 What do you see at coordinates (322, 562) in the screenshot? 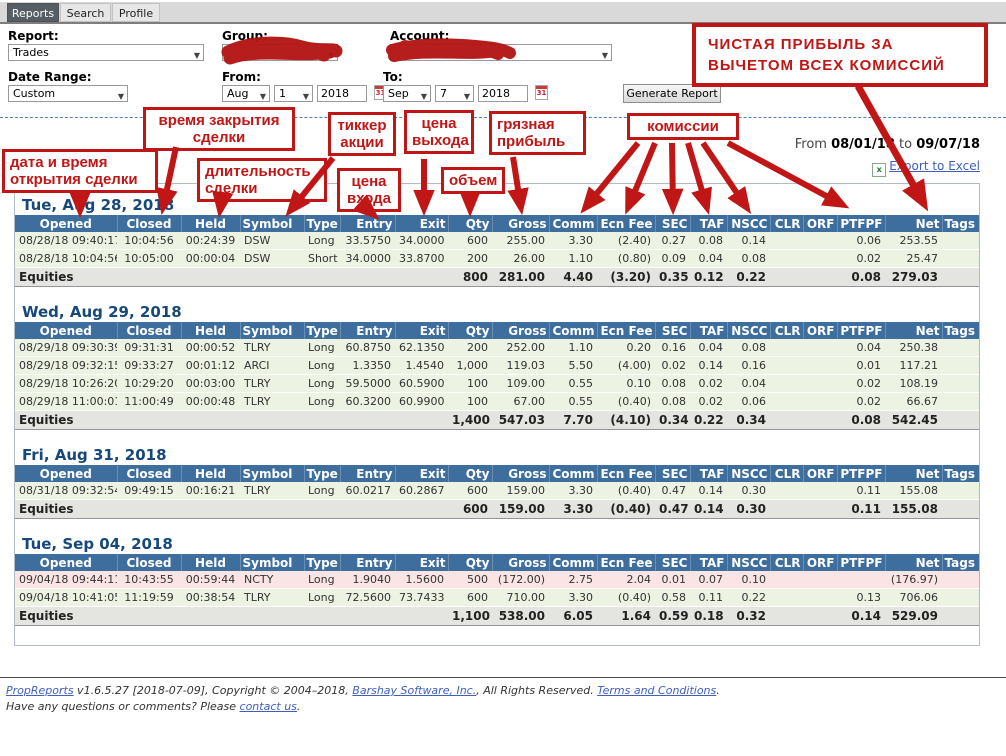
I see `column-header-type: Type` at bounding box center [322, 562].